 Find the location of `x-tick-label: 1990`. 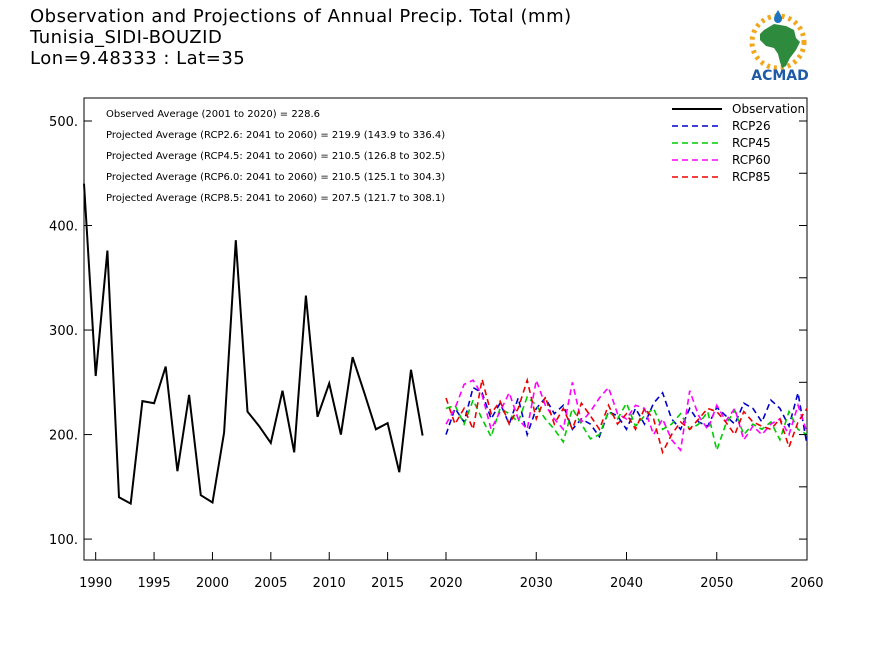

x-tick-label: 1990 is located at coordinates (95, 583).